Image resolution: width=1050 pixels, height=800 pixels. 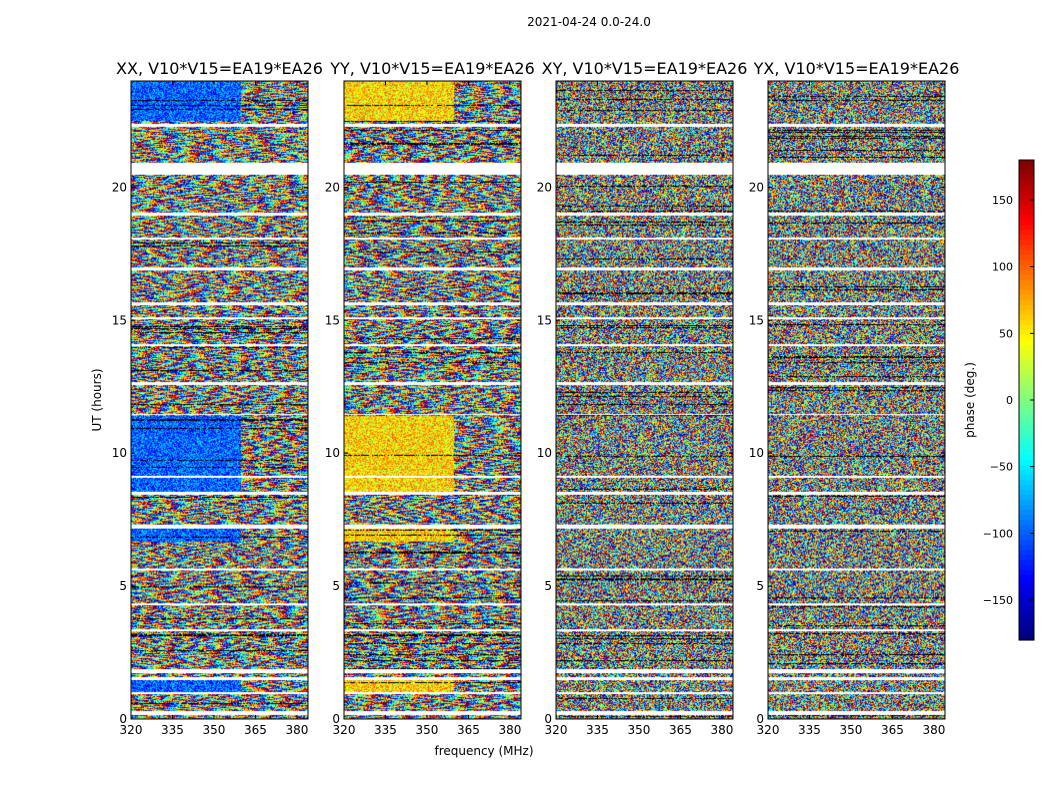 I want to click on colorbar-tick-label: −100, so click(x=998, y=533).